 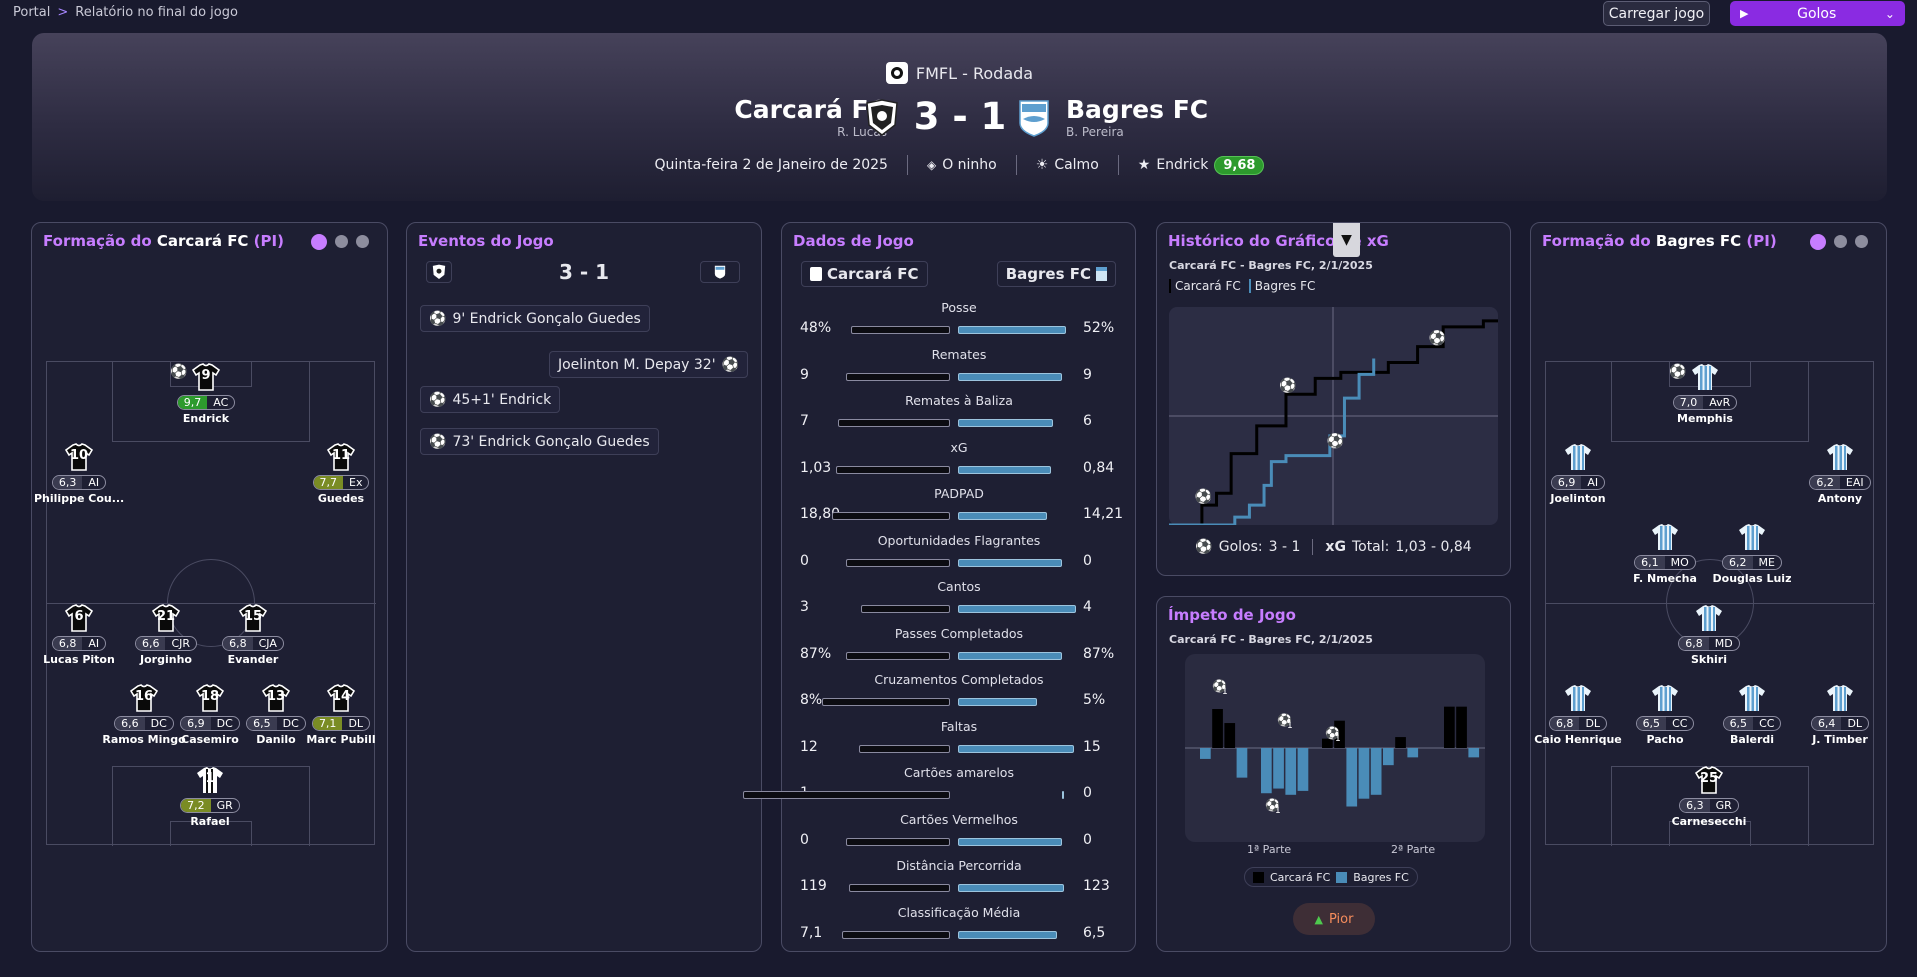 I want to click on player-evander: 15 6,8 CJA Evander, so click(x=253, y=635).